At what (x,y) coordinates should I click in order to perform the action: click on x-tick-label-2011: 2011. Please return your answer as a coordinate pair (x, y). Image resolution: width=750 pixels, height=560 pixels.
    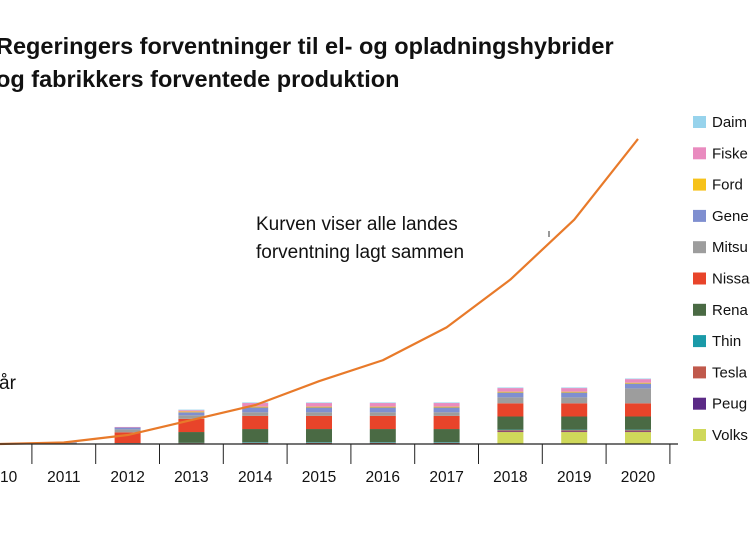
    Looking at the image, I should click on (63, 477).